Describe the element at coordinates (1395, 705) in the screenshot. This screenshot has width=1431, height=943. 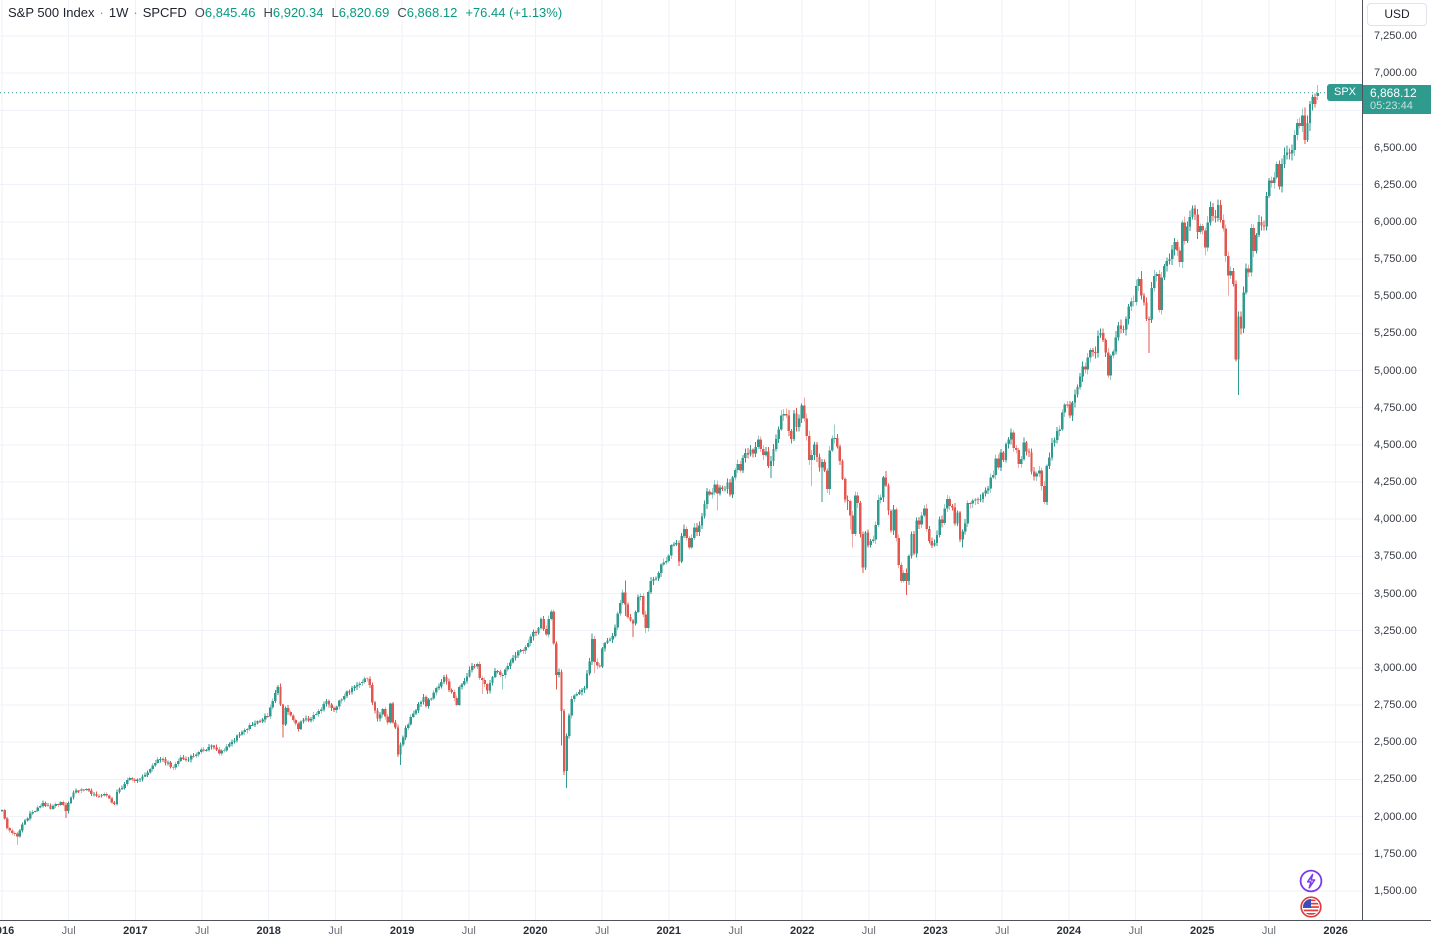
I see `price-tick-label: 2,750.00` at that location.